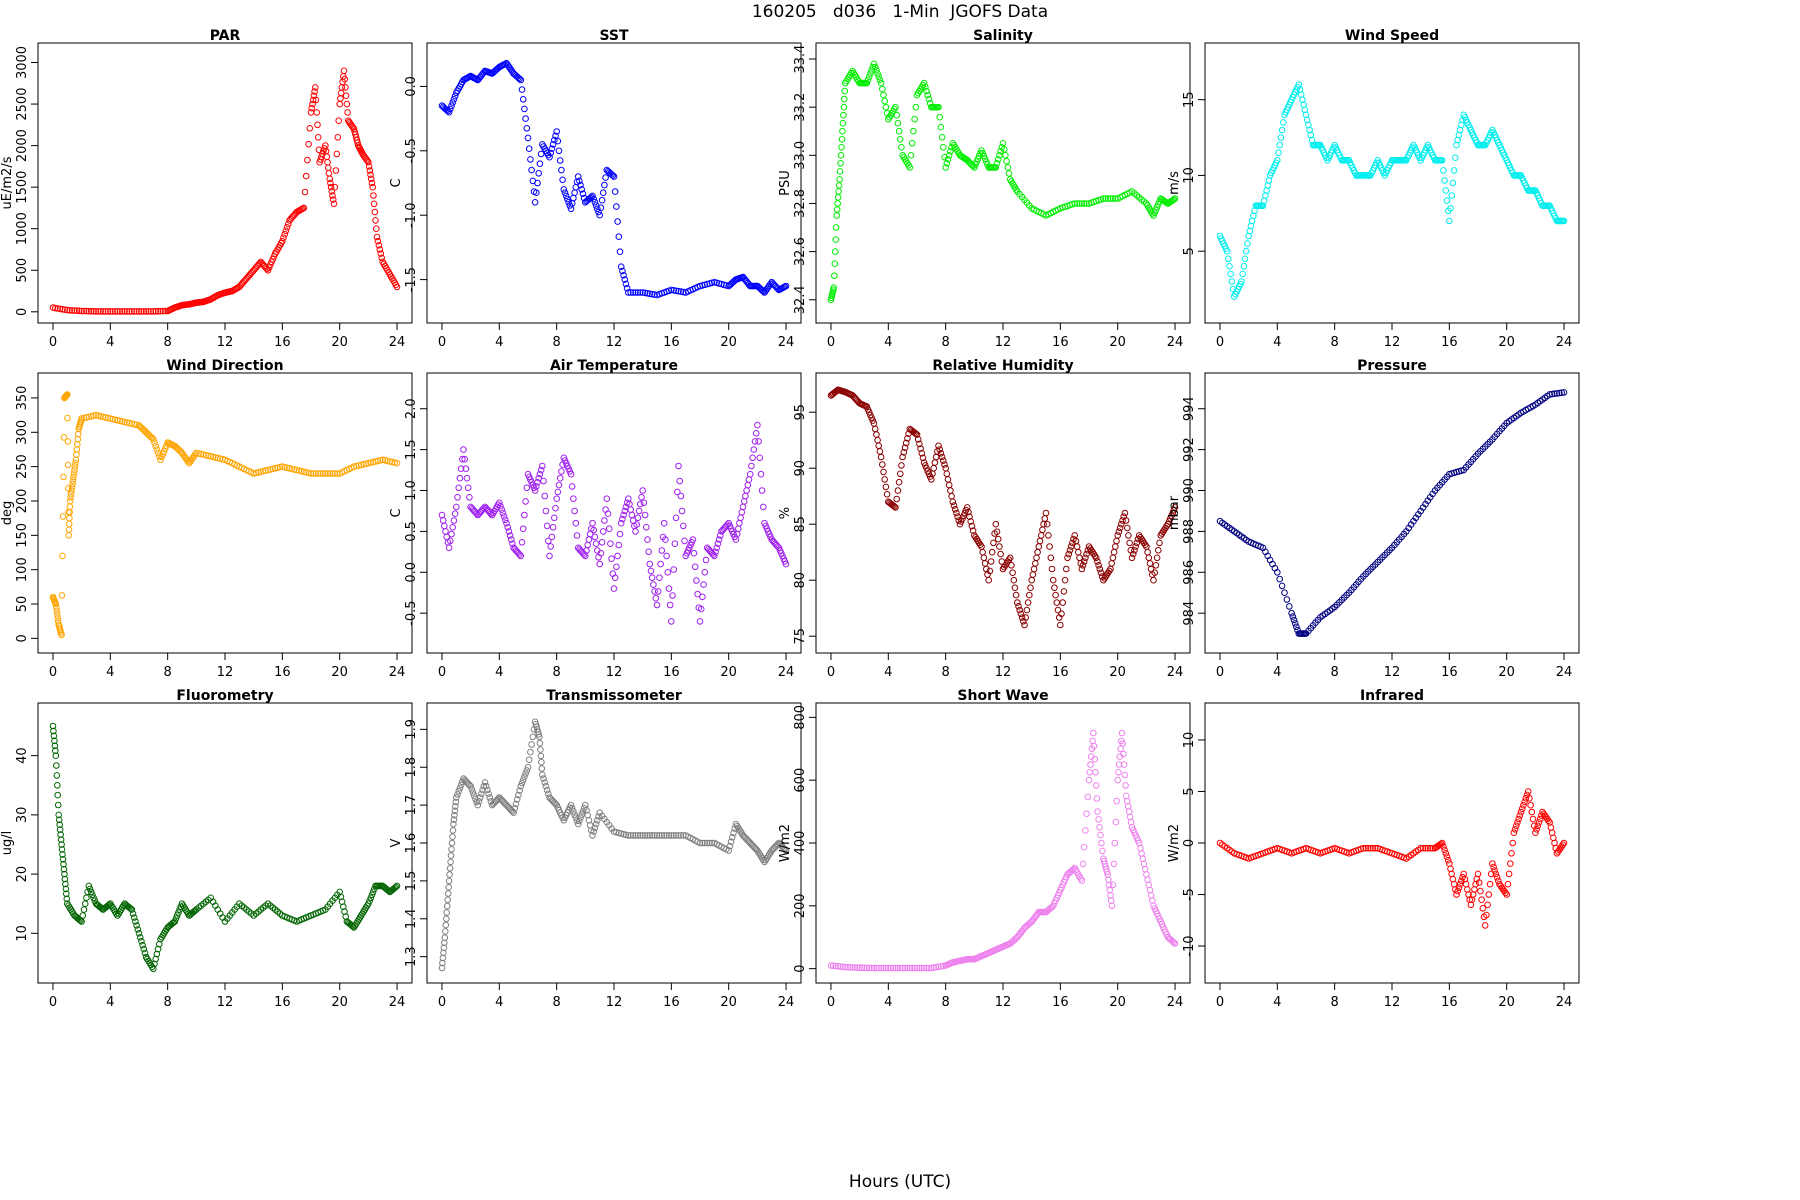 The height and width of the screenshot is (1200, 1800). I want to click on y-tick-label: 1.5, so click(411, 449).